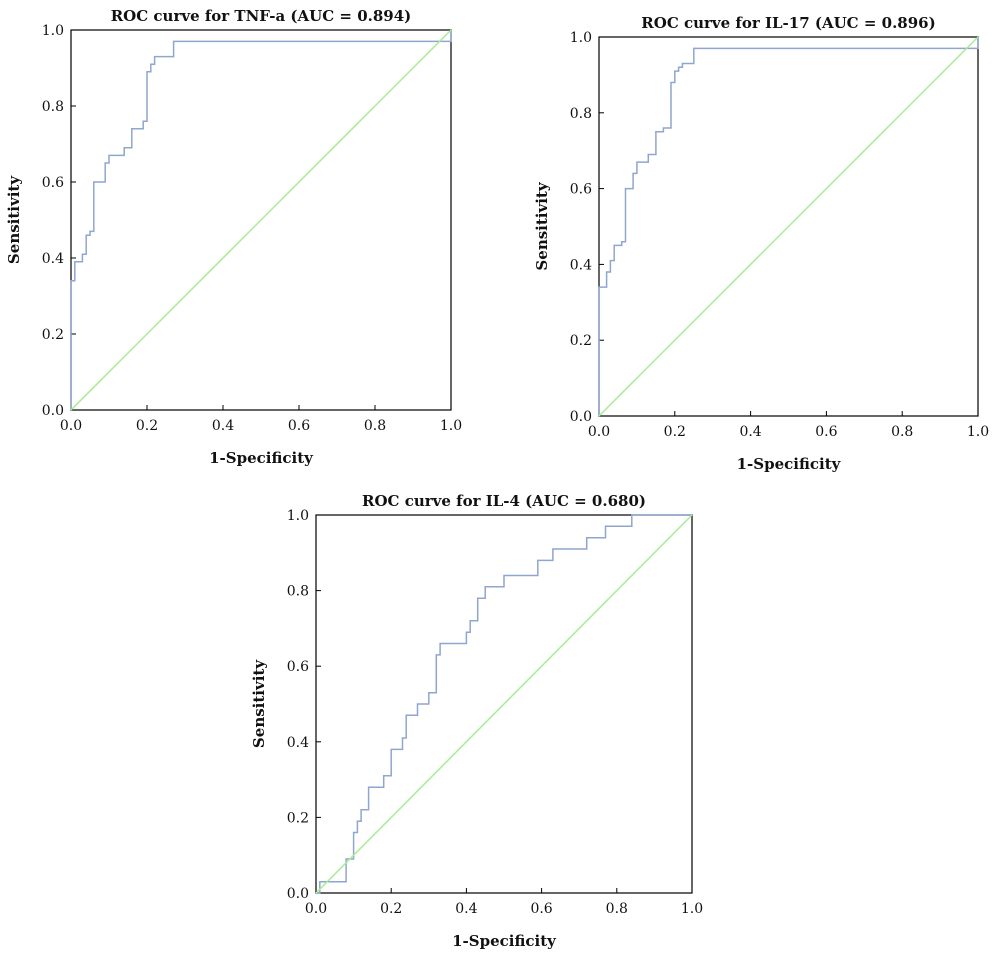 The image size is (1000, 955). Describe the element at coordinates (504, 501) in the screenshot. I see `chart-title: ROC curve for IL-4 (AUC = 0.680)` at that location.